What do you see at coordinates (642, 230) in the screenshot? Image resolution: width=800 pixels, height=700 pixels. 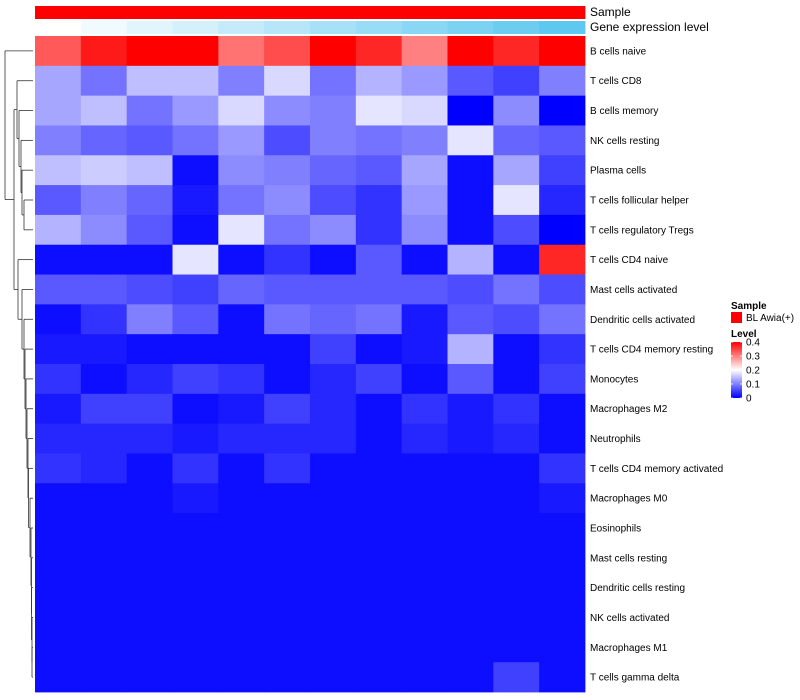 I see `row-label: T cells regulatory Tregs` at bounding box center [642, 230].